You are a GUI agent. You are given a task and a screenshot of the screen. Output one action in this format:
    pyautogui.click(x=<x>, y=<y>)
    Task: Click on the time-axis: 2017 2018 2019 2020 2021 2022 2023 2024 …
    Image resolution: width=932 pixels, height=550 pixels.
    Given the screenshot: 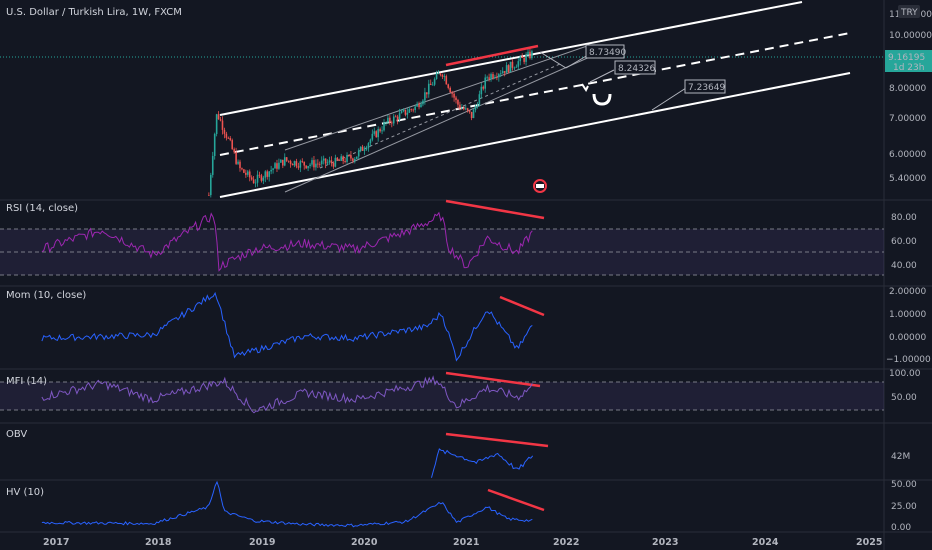 What is the action you would take?
    pyautogui.click(x=462, y=542)
    